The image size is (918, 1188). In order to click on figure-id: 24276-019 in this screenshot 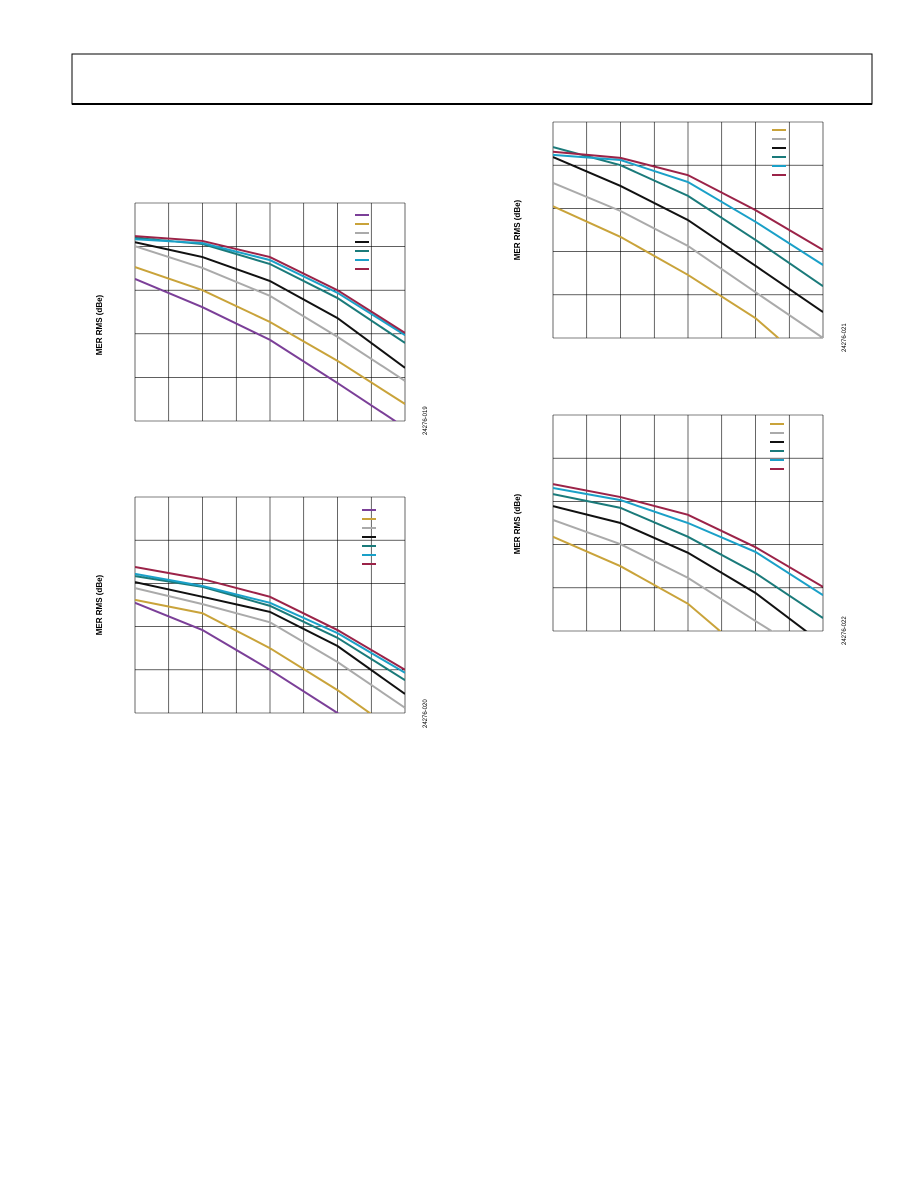, I will do `click(426, 420)`.